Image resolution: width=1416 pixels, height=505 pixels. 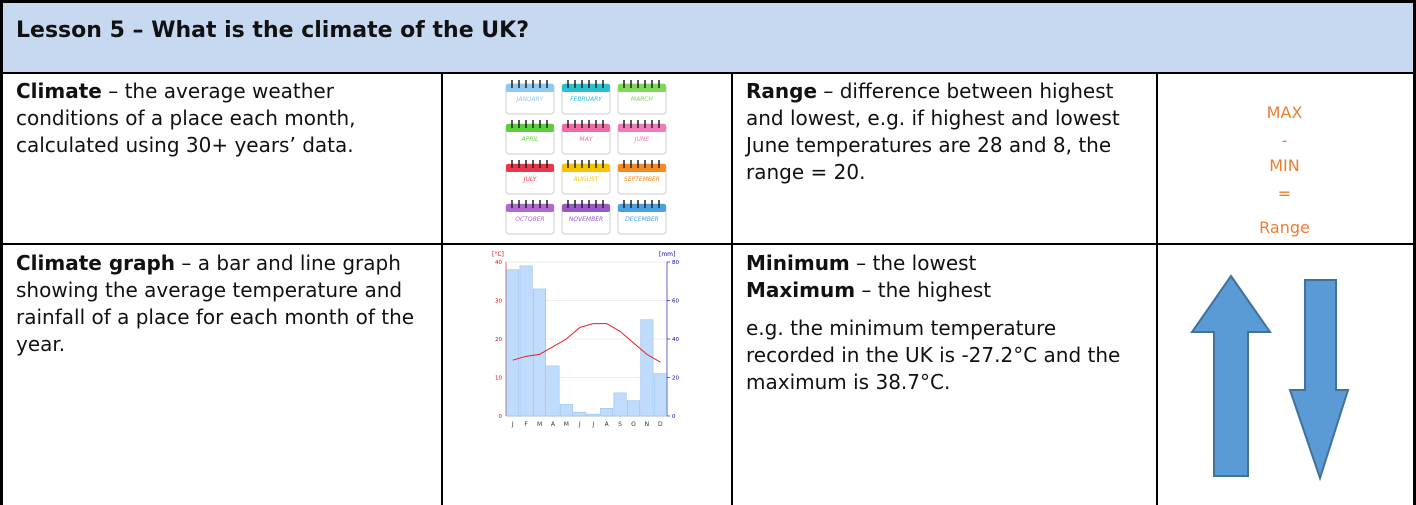 What do you see at coordinates (620, 424) in the screenshot?
I see `x-tick-label: S` at bounding box center [620, 424].